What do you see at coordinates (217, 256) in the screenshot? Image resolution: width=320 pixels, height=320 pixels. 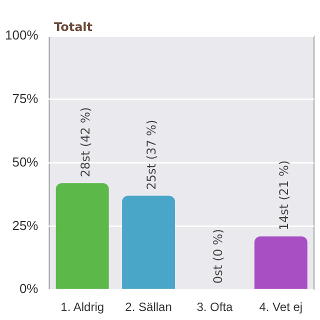 I see `data-label: 0st (0 %)` at bounding box center [217, 256].